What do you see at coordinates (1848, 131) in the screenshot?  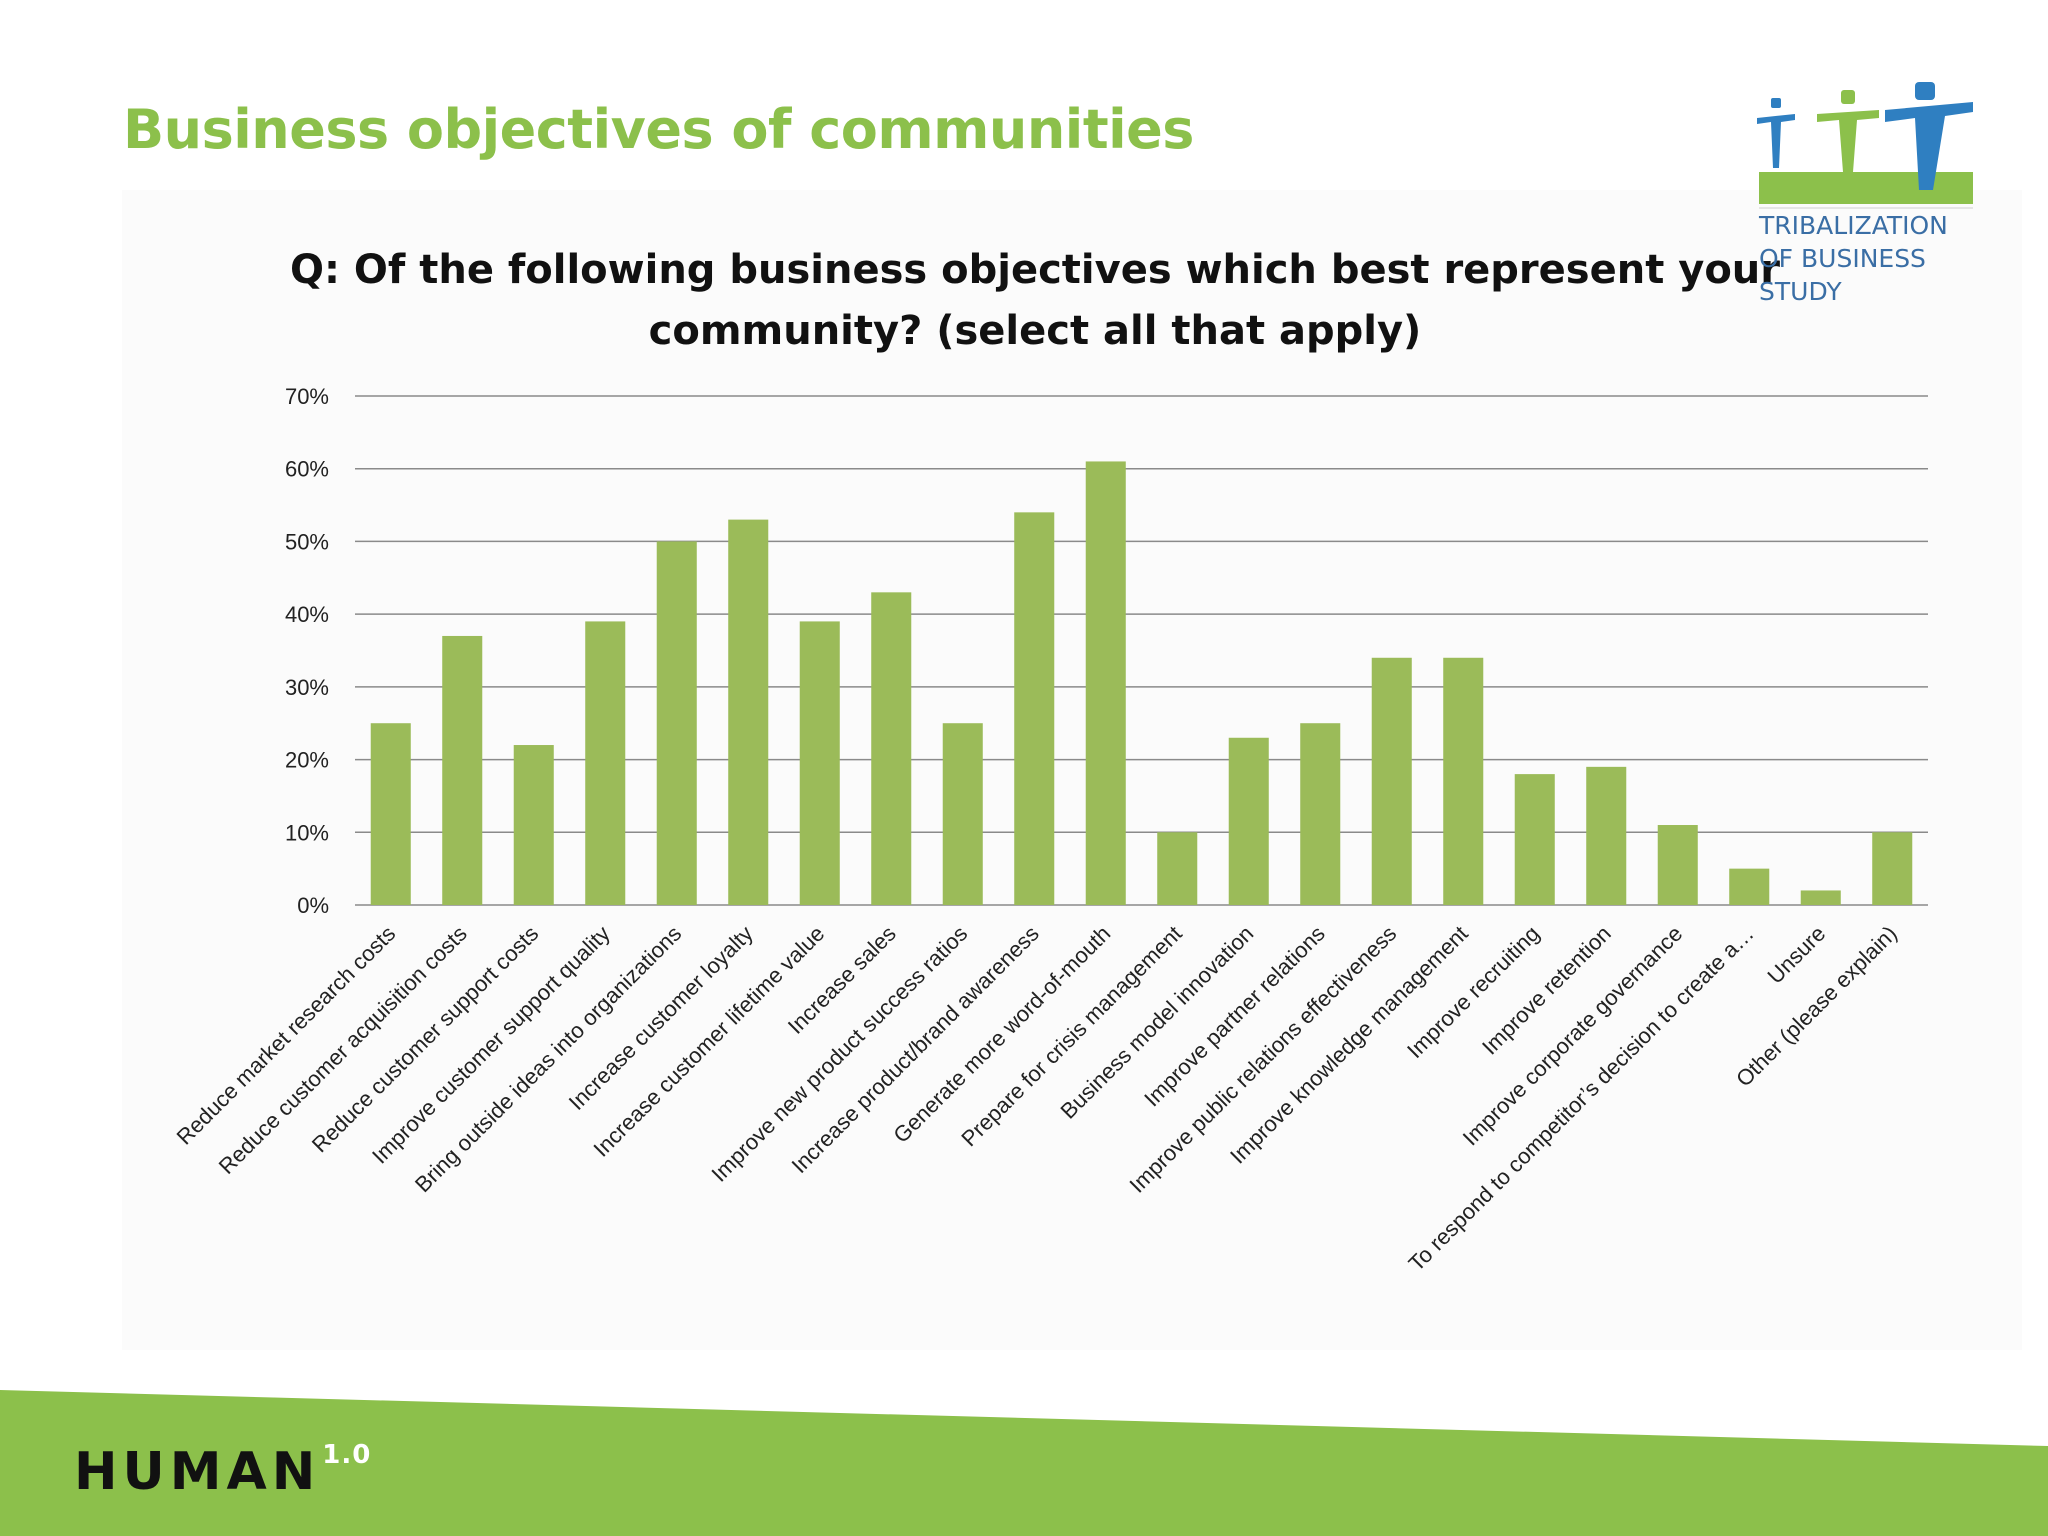 I see `logo-figure-medium` at bounding box center [1848, 131].